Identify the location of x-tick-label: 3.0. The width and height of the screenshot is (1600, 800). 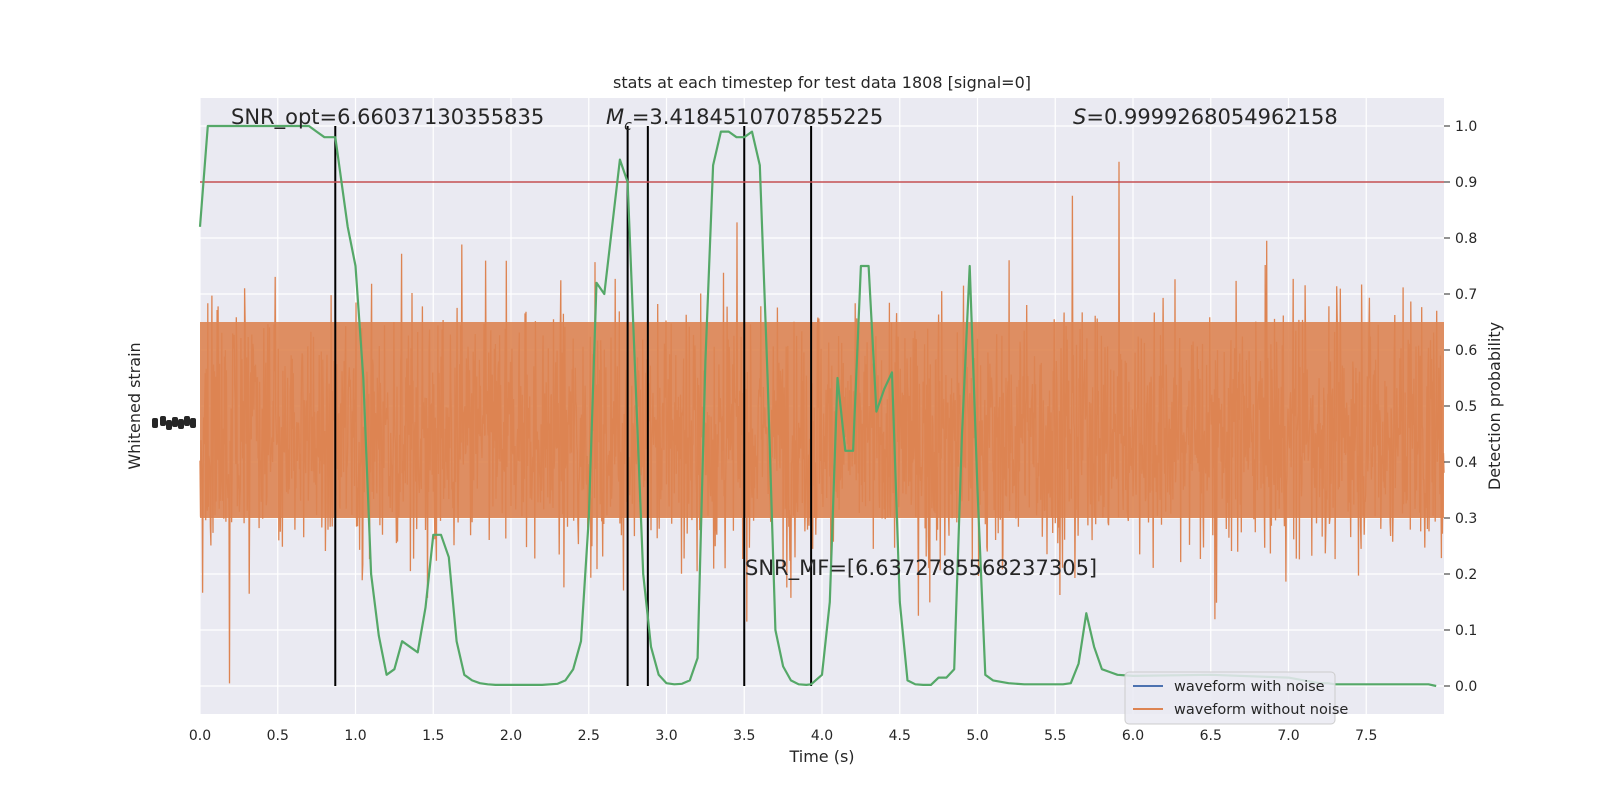
(666, 736).